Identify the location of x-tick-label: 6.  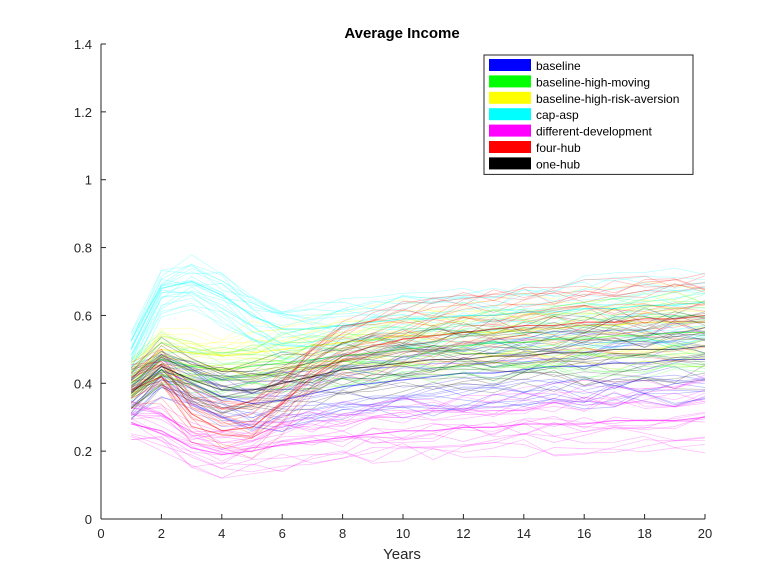
(282, 533).